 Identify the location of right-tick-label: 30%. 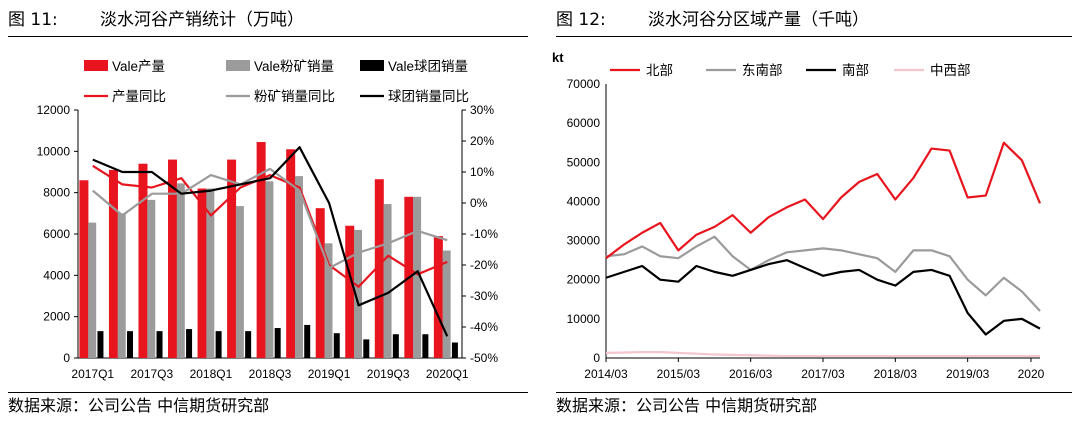
(482, 110).